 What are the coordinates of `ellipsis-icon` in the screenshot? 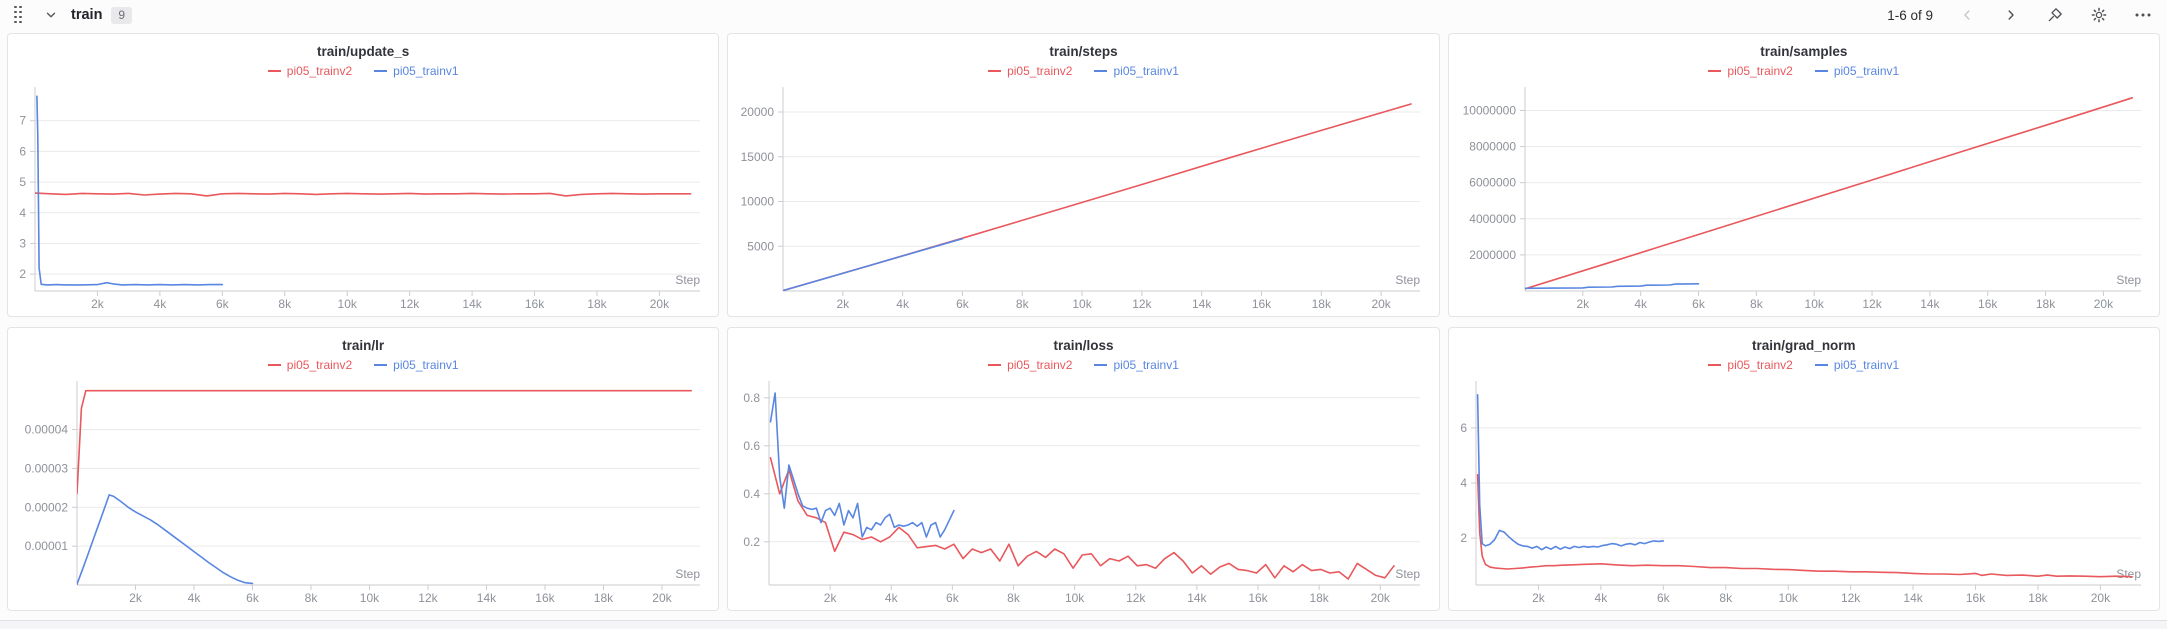 It's located at (2143, 15).